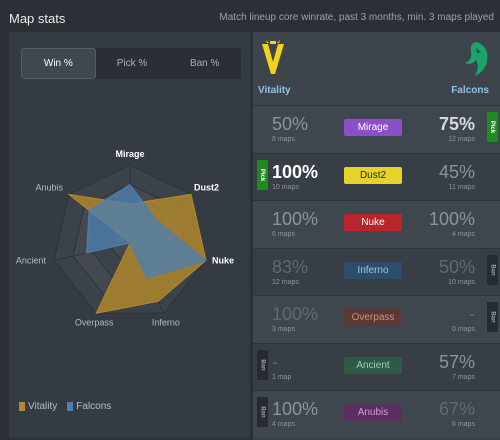 Image resolution: width=500 pixels, height=440 pixels. Describe the element at coordinates (282, 377) in the screenshot. I see `left-maps-count: 1 map` at that location.